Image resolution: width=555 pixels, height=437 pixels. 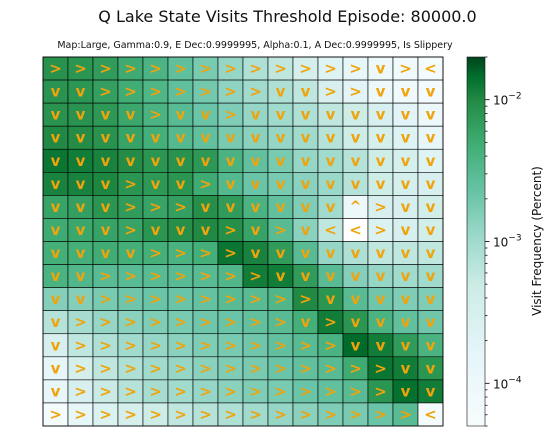 I want to click on policy-arrow-r14-c15: v, so click(x=431, y=391).